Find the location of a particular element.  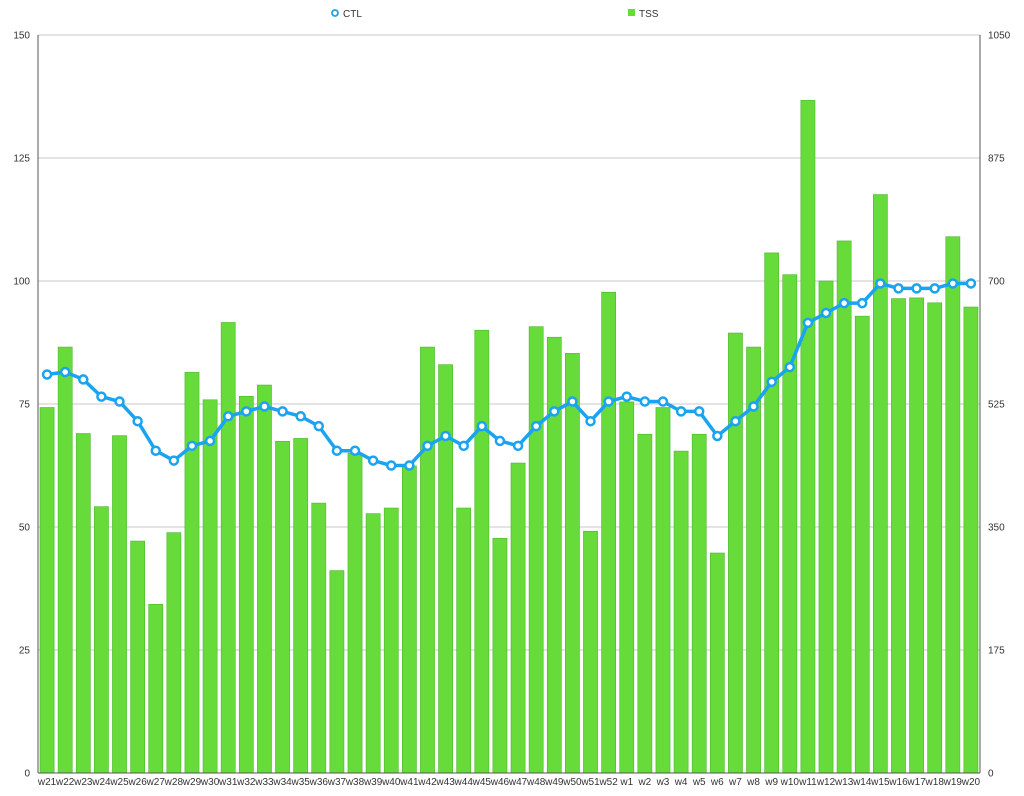

x-axis-tick-label: w29 is located at coordinates (192, 782).